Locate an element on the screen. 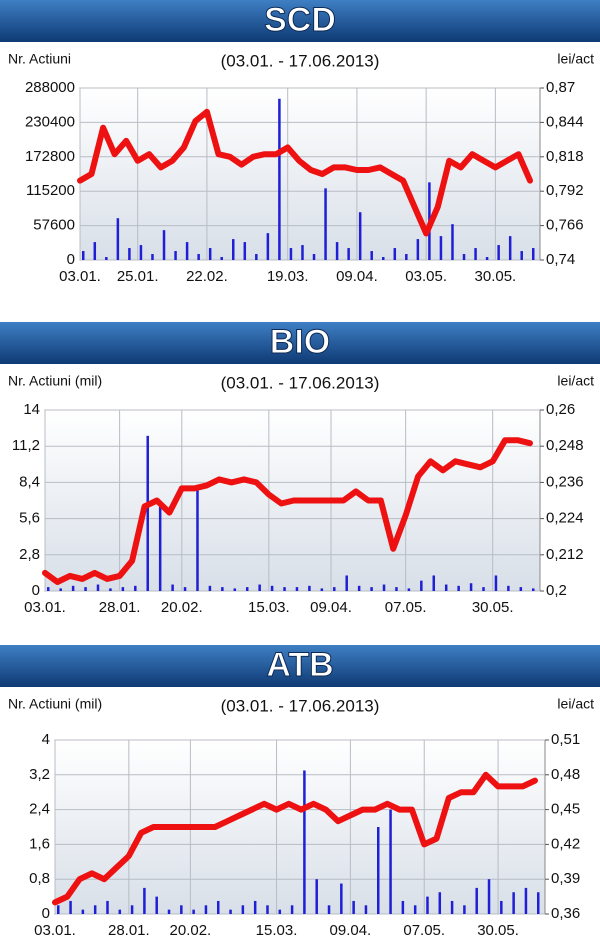 Image resolution: width=600 pixels, height=949 pixels. y-tick-label: 288000 is located at coordinates (50, 87).